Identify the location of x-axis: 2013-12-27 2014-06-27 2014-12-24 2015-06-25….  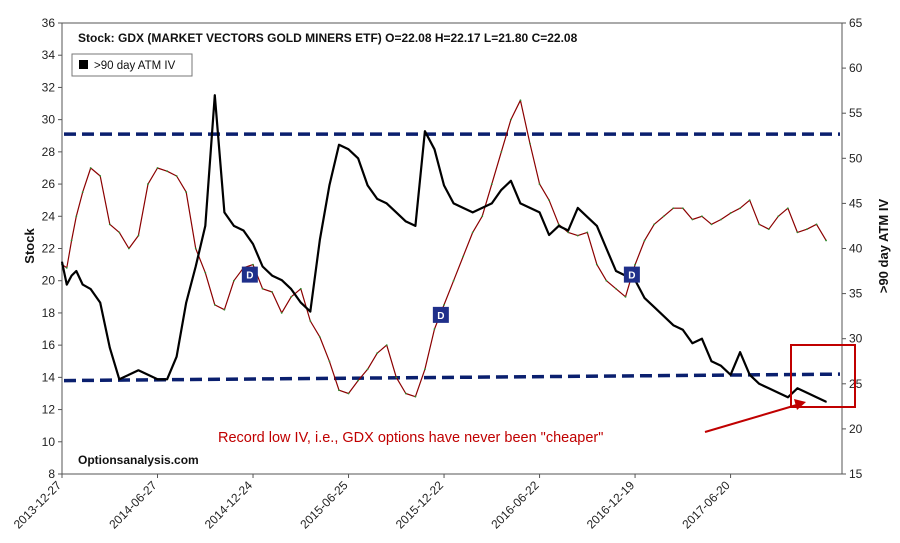
(372, 503).